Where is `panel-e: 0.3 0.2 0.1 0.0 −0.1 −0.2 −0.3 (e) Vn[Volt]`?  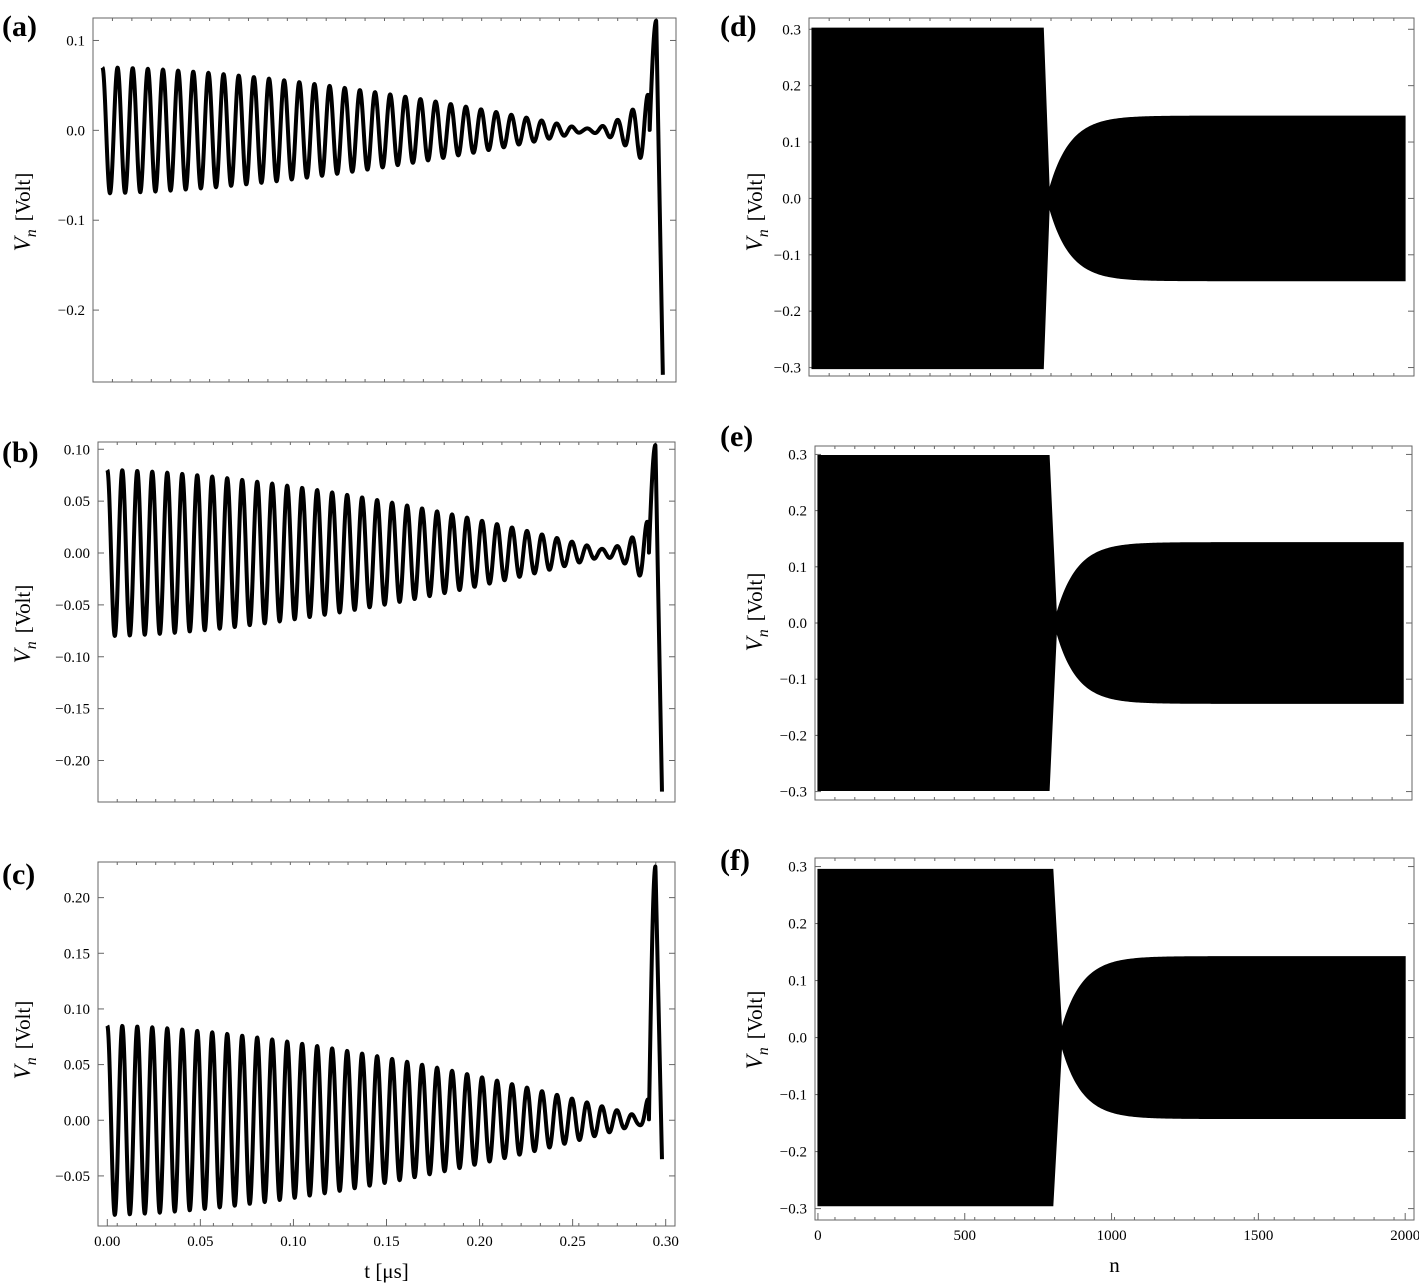
panel-e: 0.3 0.2 0.1 0.0 −0.1 −0.2 −0.3 (e) Vn[Volt] is located at coordinates (1066, 610).